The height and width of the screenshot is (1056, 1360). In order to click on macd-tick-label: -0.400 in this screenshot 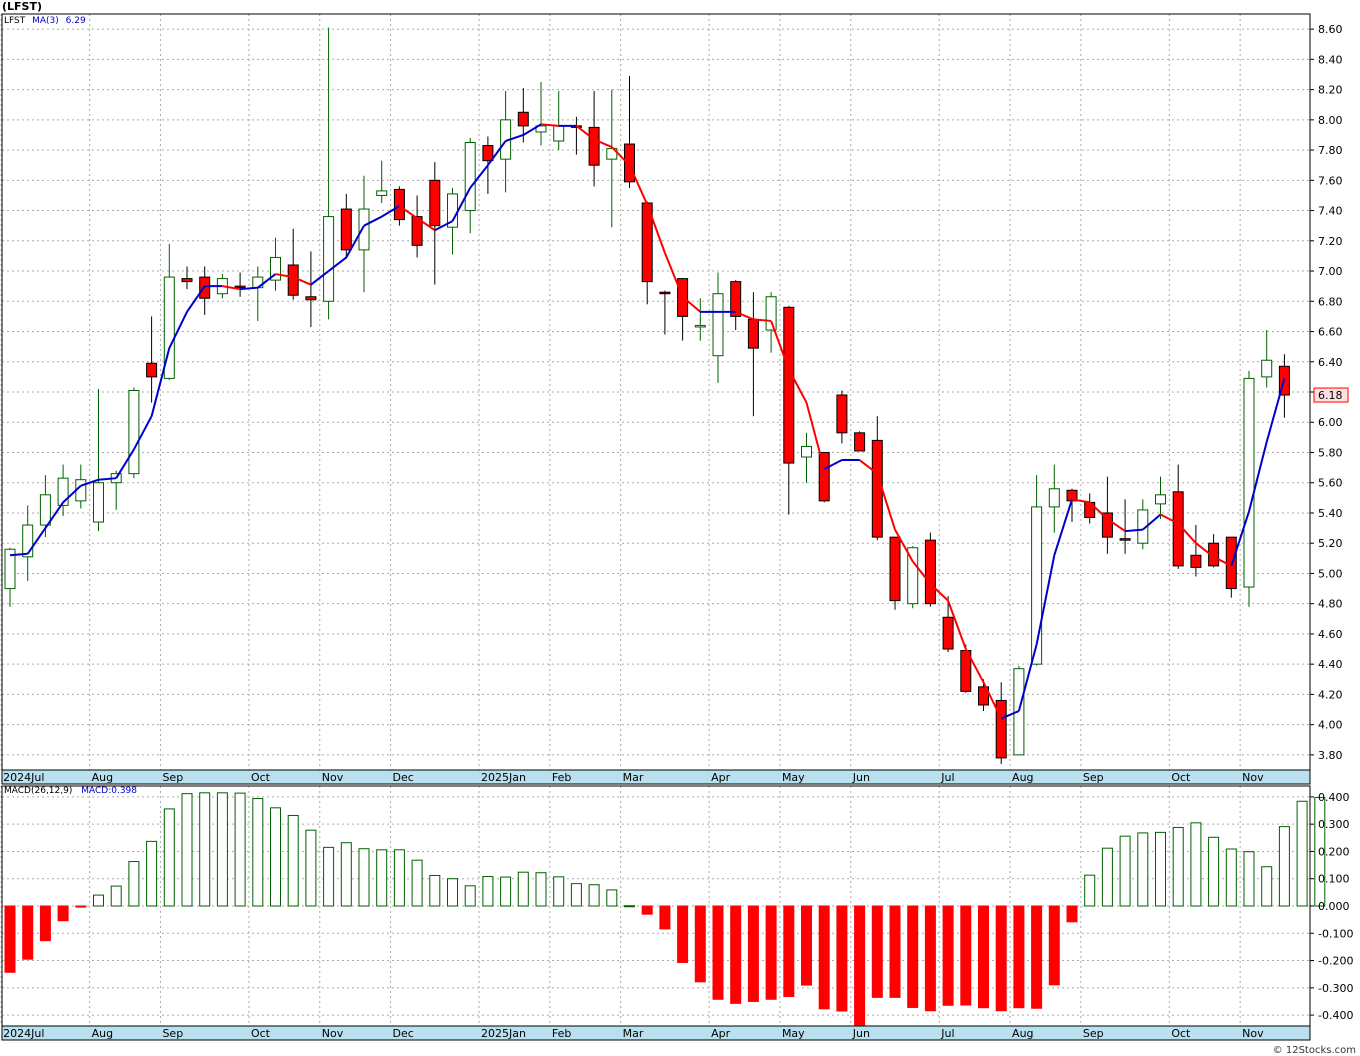, I will do `click(1335, 1015)`.